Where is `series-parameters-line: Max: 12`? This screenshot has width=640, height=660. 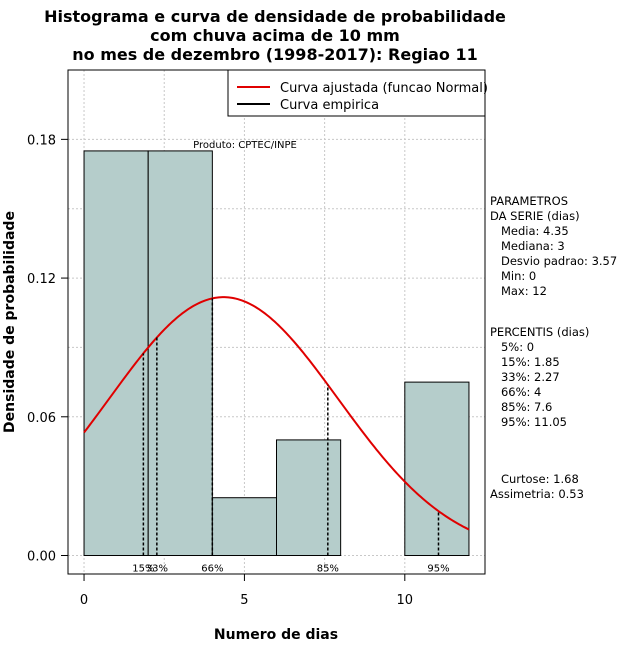
series-parameters-line: Max: 12 is located at coordinates (518, 291).